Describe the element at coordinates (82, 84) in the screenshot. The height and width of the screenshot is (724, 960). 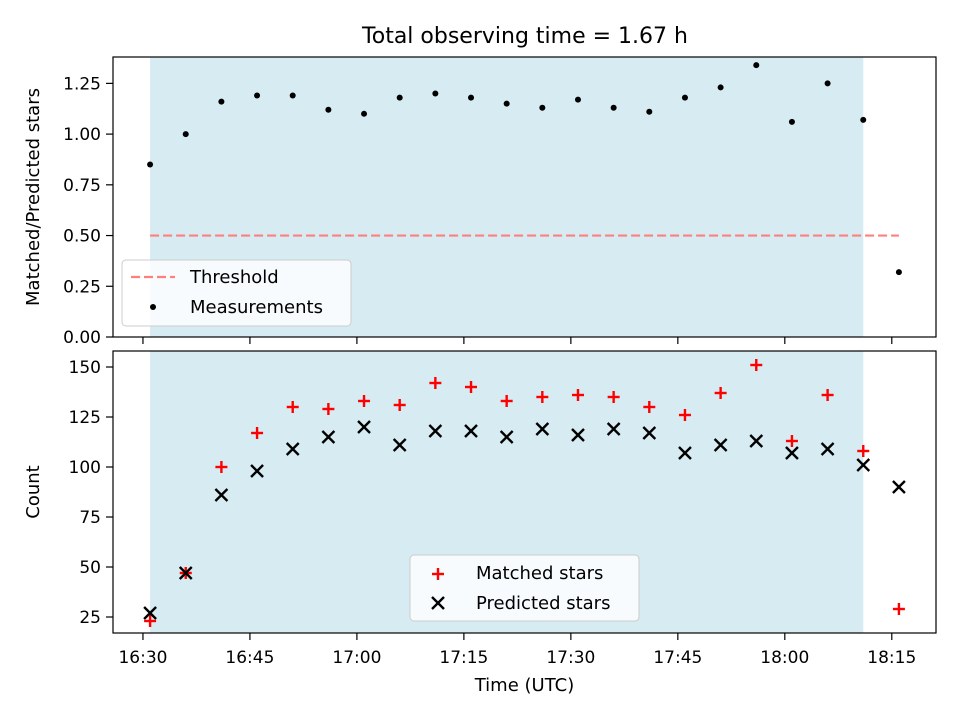
I see `y-tick-label: 1.25` at that location.